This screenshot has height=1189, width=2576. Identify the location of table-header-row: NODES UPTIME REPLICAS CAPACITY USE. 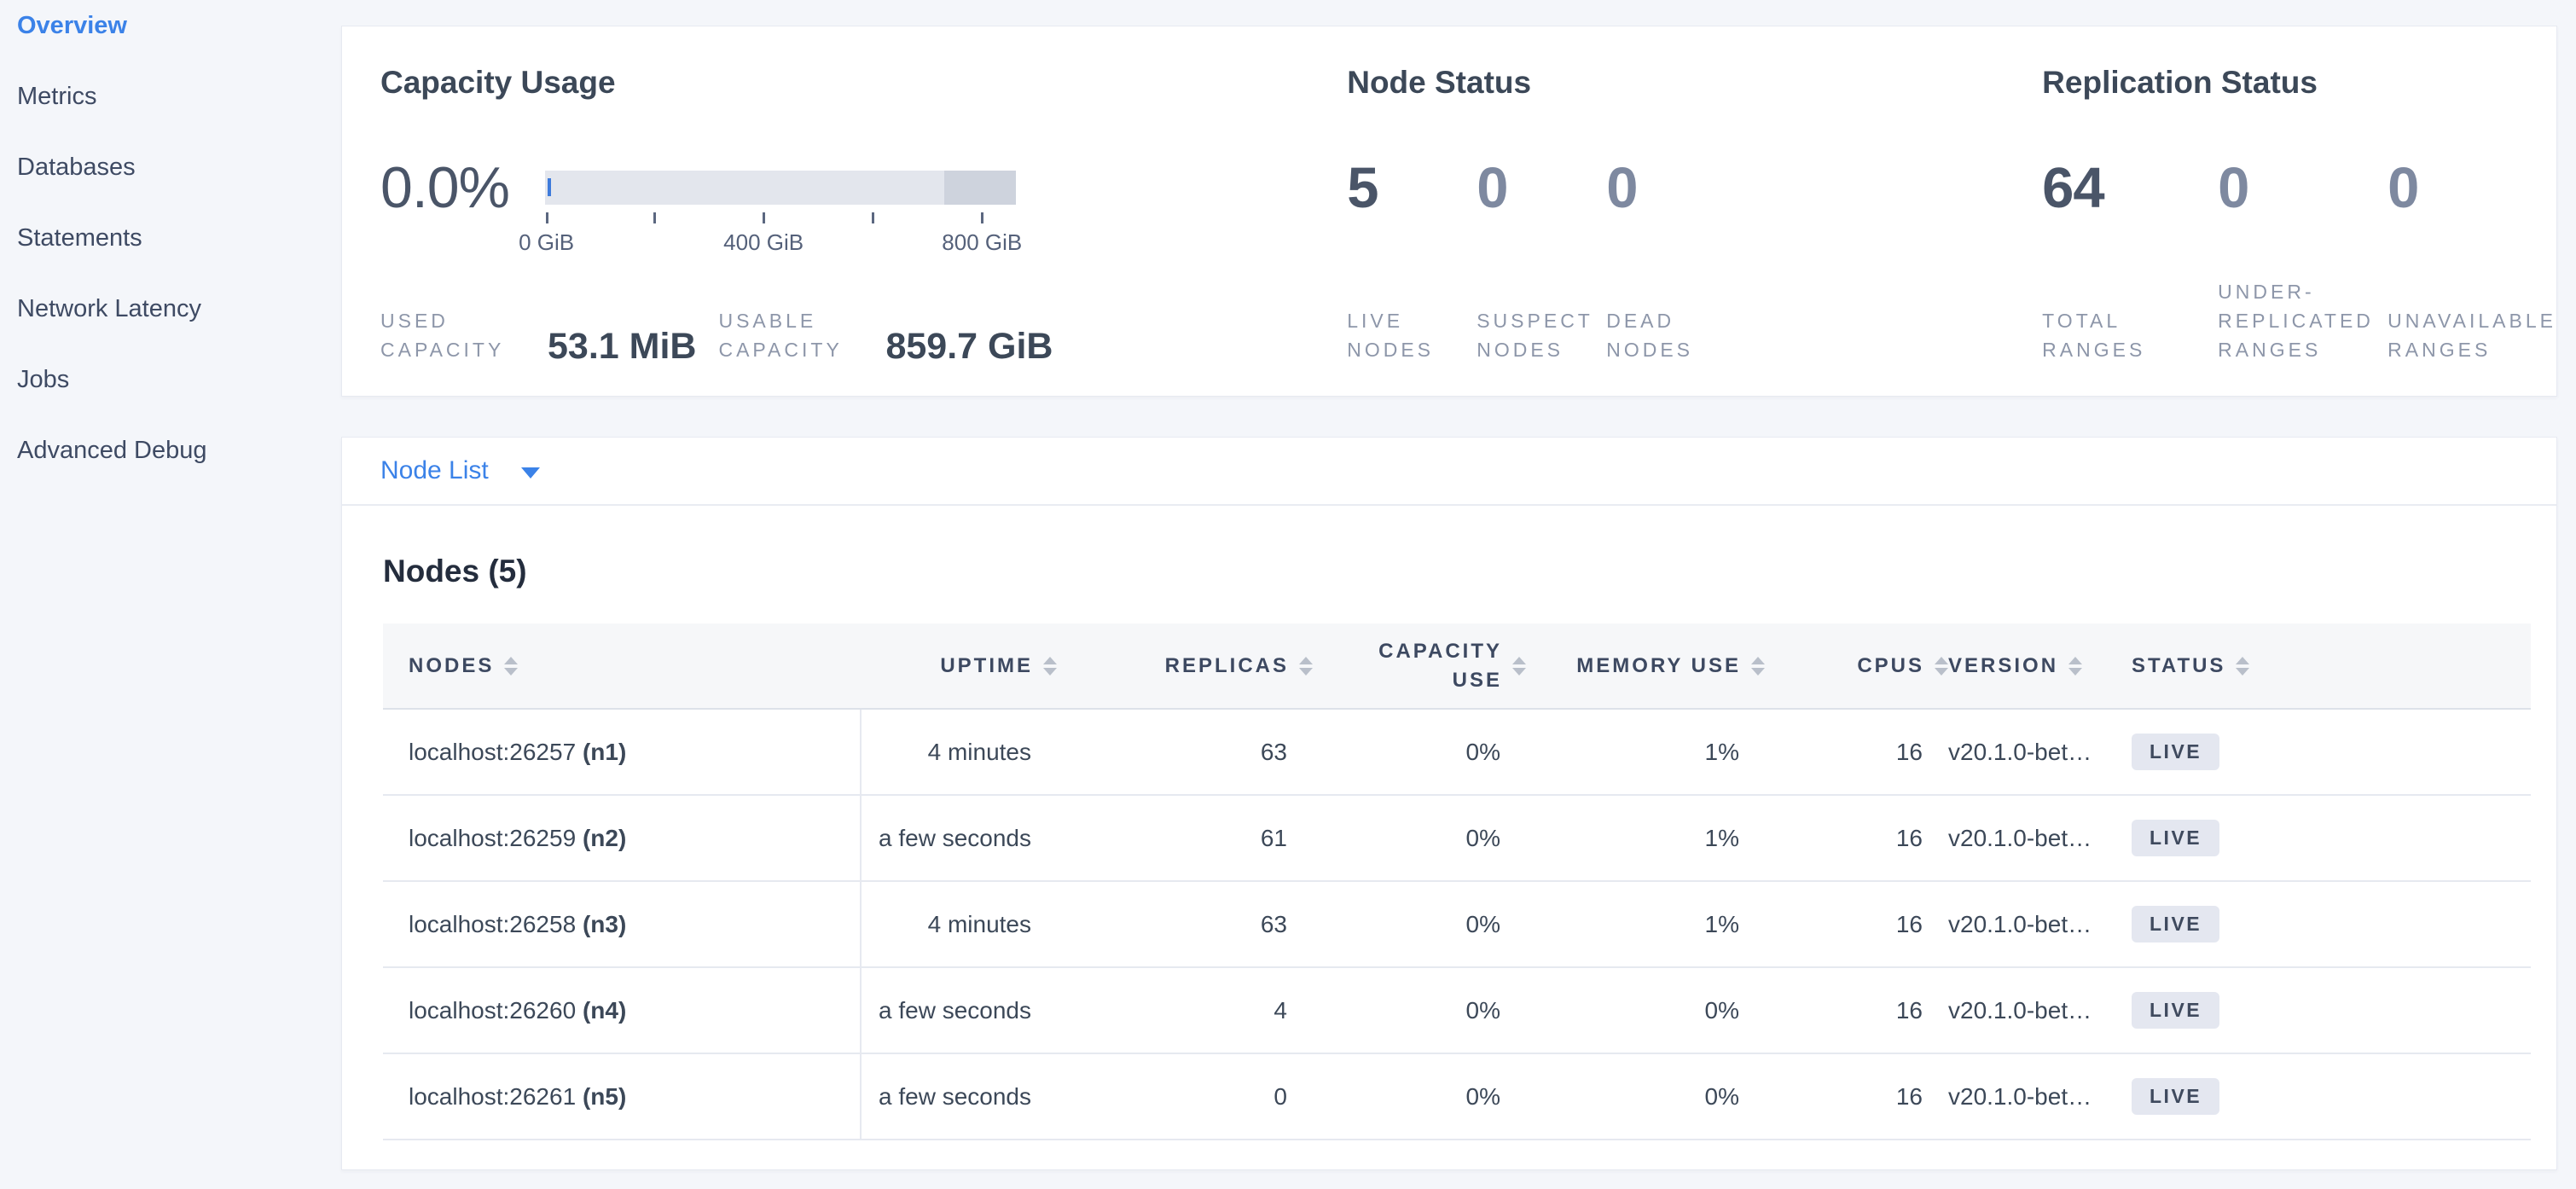
(1457, 667).